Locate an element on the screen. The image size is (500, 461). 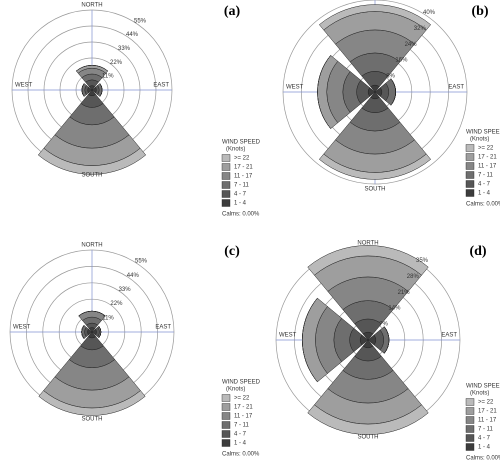
ring-label: 16% is located at coordinates (401, 61).